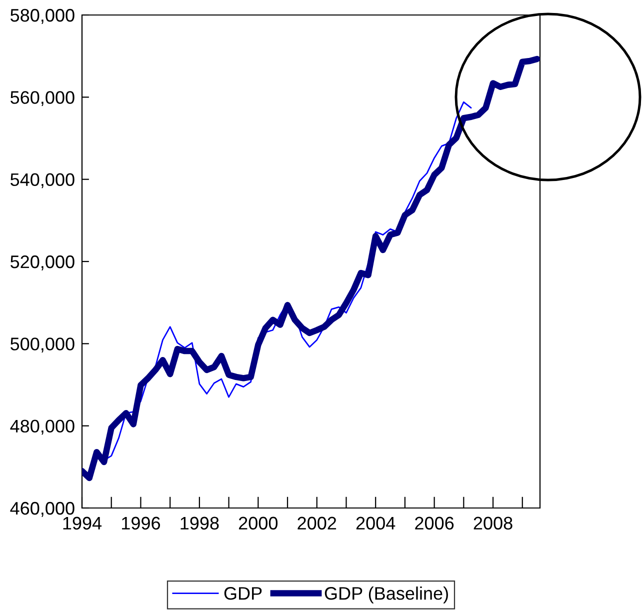 The width and height of the screenshot is (643, 612). Describe the element at coordinates (42, 427) in the screenshot. I see `y-tick-label: 480,000` at that location.